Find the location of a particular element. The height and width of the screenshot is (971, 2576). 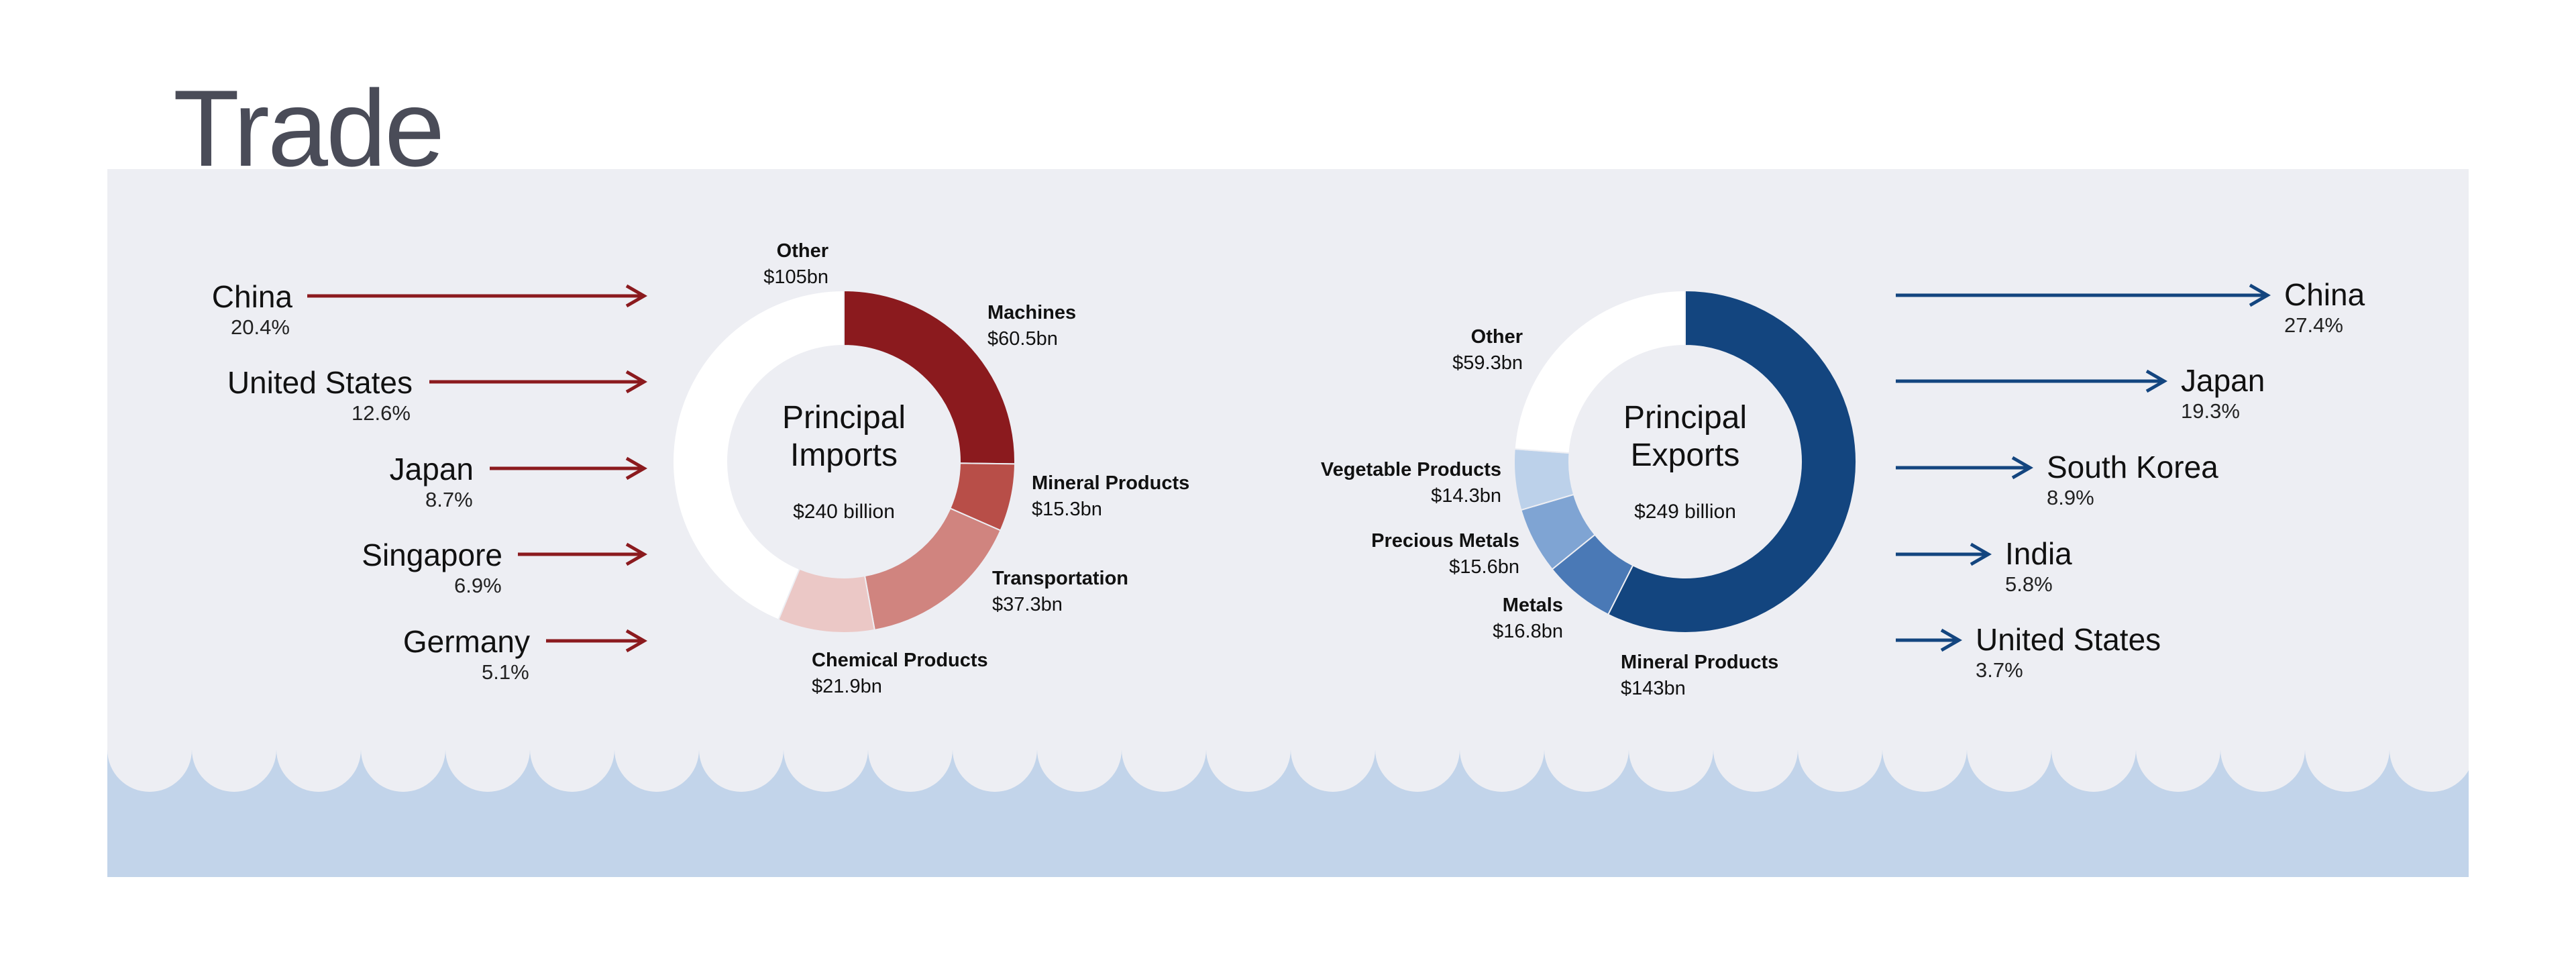

page-title: Trade is located at coordinates (309, 128).